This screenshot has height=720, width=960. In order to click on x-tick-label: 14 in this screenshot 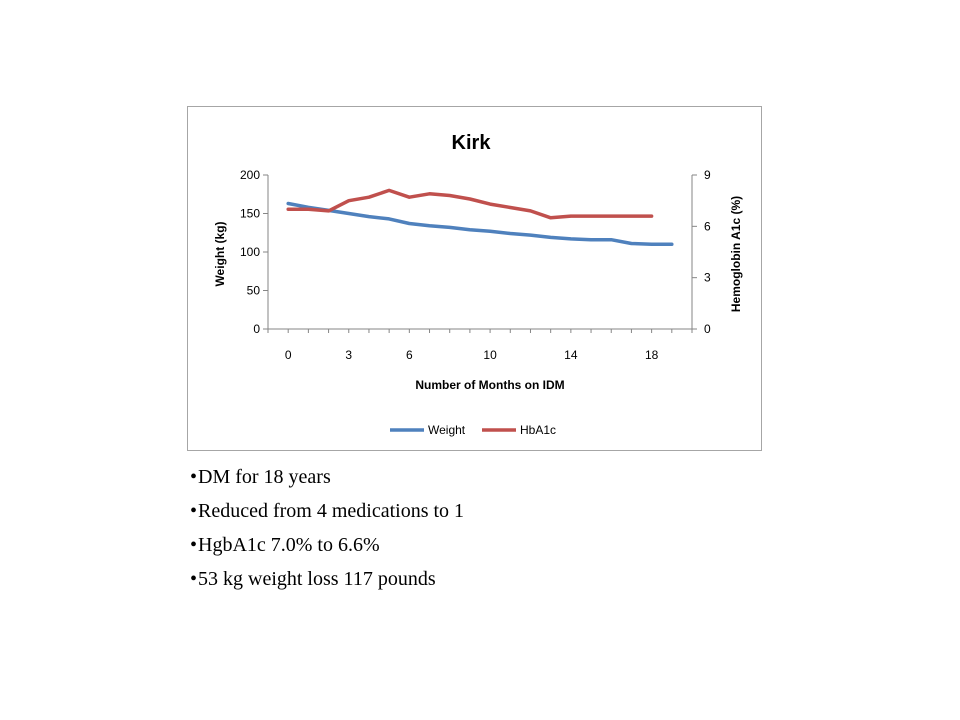, I will do `click(571, 355)`.